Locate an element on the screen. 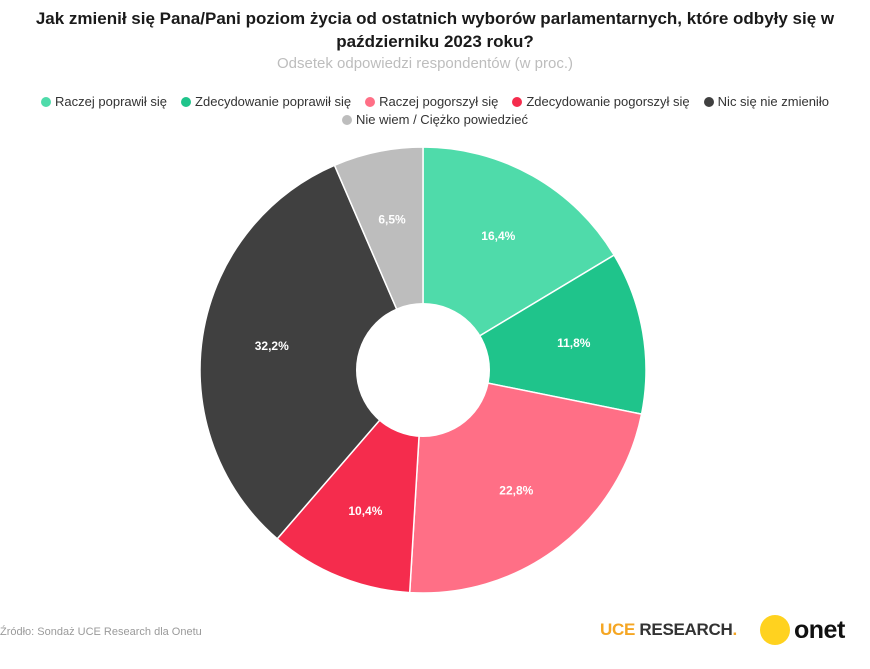 The image size is (870, 669). legend-item: Zdecydowanie poprawił się is located at coordinates (266, 101).